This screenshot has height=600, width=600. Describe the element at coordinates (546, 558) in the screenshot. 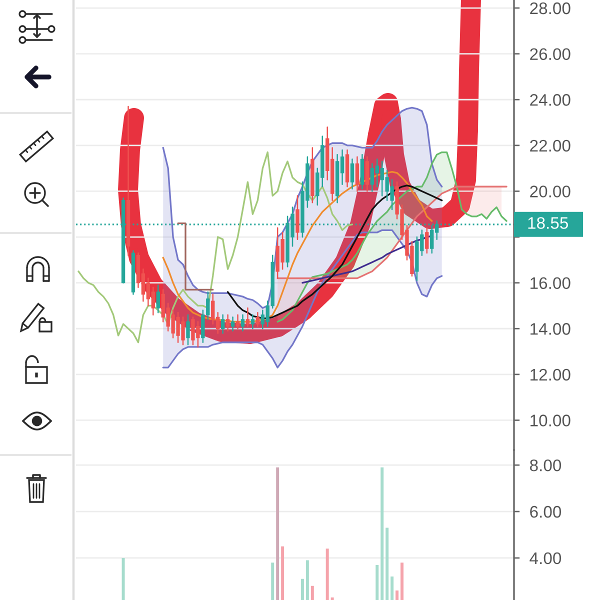

I see `y-tick-label: 4.00` at that location.